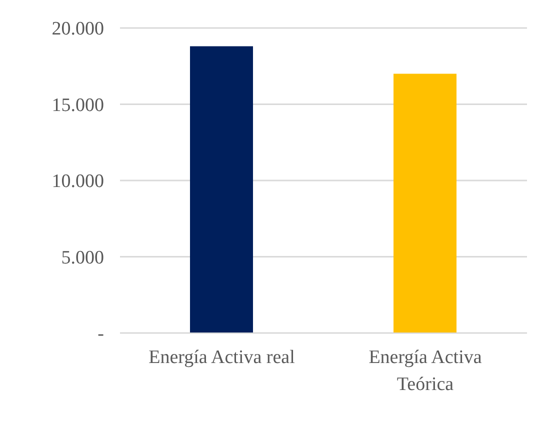  Describe the element at coordinates (78, 181) in the screenshot. I see `y-tick-label: 10.000` at that location.